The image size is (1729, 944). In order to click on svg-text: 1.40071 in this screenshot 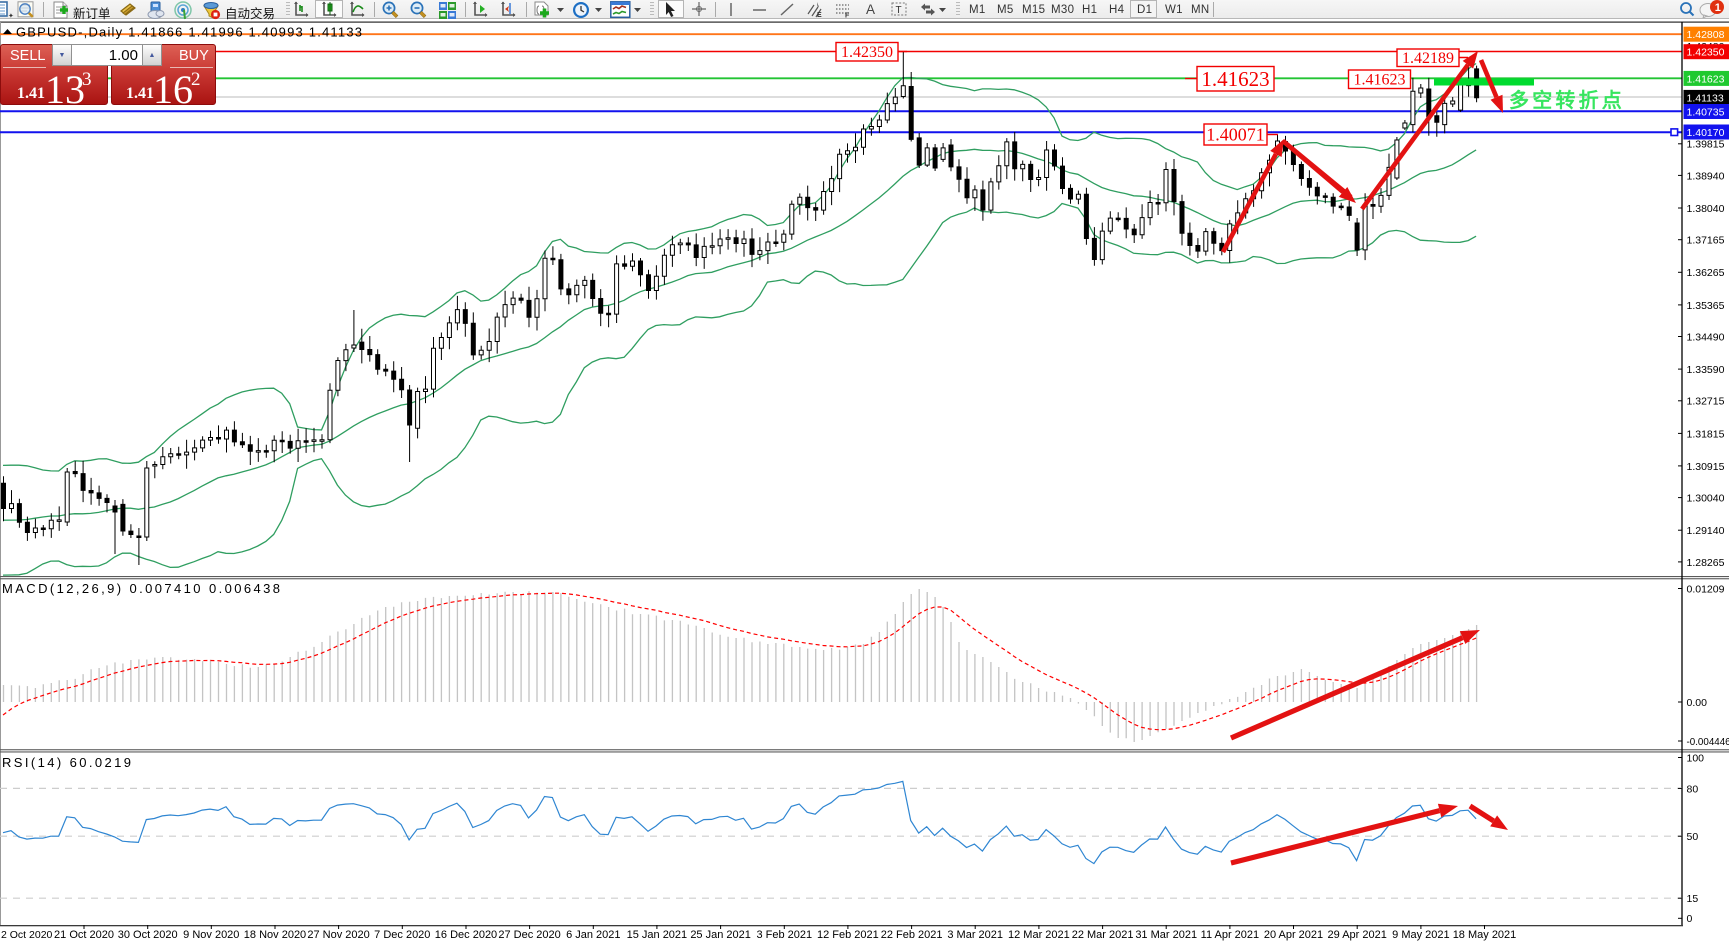, I will do `click(1235, 135)`.